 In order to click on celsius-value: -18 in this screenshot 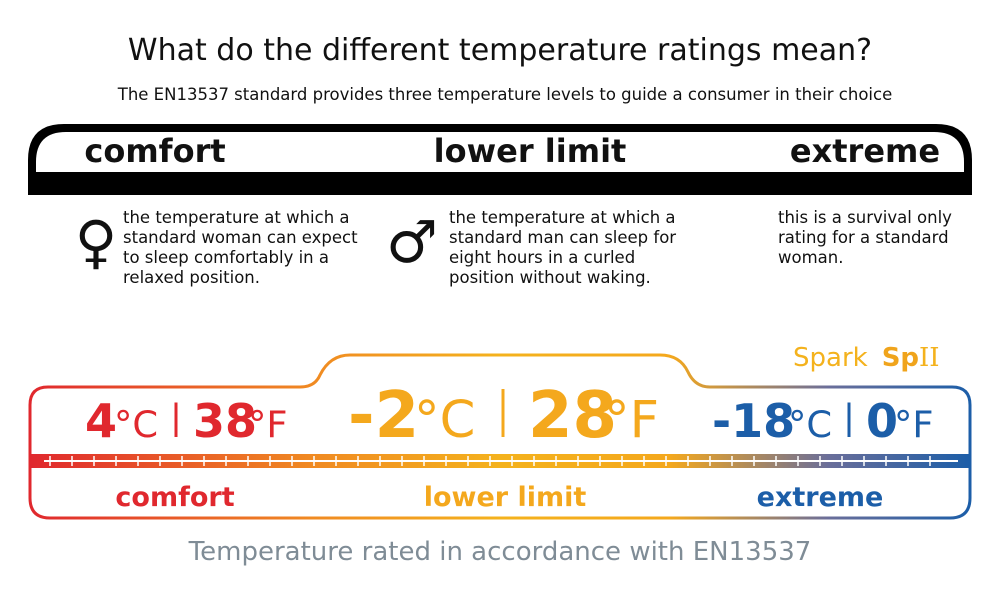, I will do `click(753, 421)`.